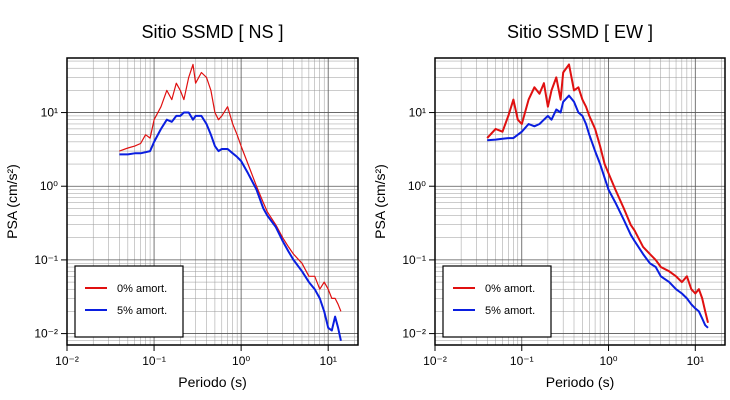 This screenshot has width=730, height=400. Describe the element at coordinates (580, 32) in the screenshot. I see `chart-title: Sitio SSMD [ EW ]` at that location.